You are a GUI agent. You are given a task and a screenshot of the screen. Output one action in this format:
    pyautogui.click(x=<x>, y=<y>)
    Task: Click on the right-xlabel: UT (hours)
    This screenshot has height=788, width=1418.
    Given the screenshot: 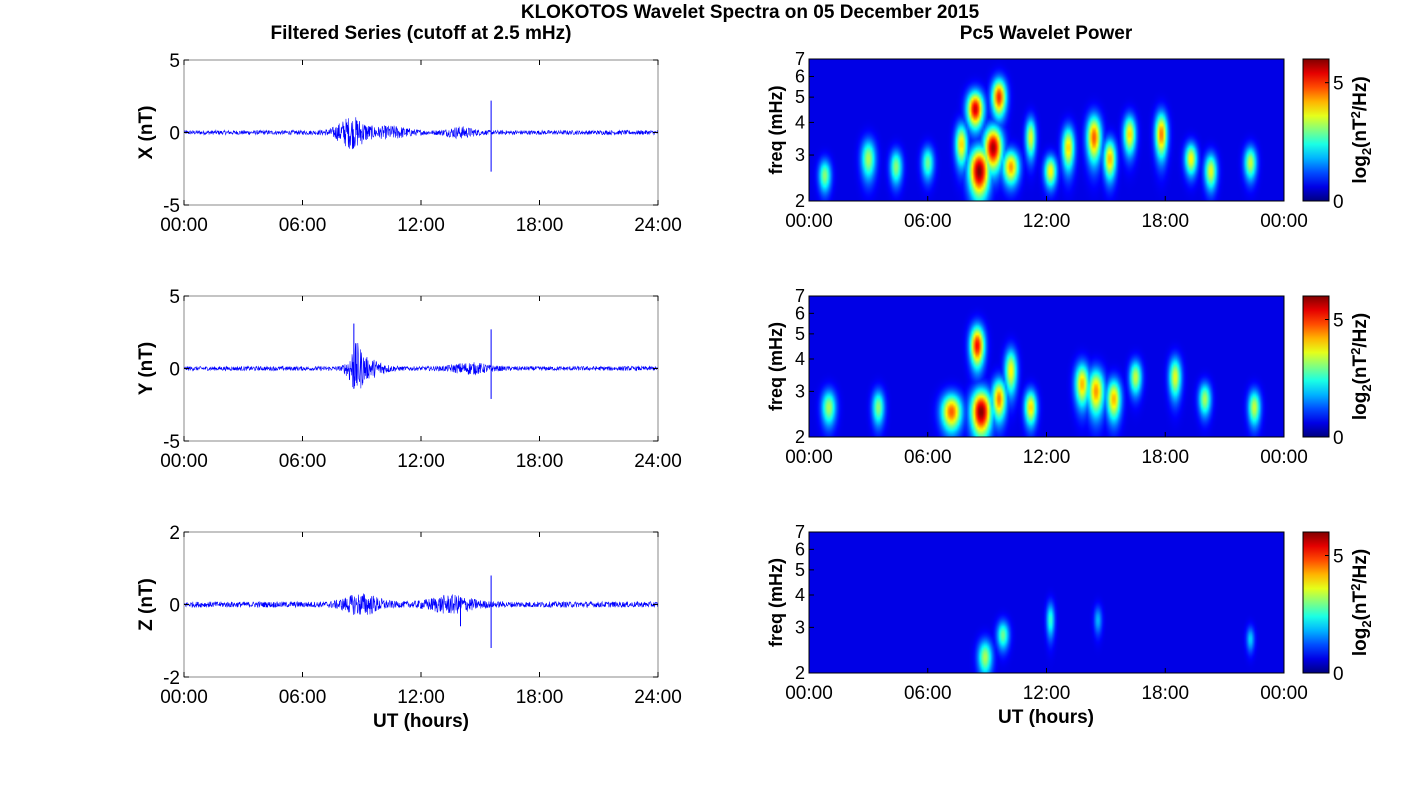 What is the action you would take?
    pyautogui.click(x=1046, y=717)
    